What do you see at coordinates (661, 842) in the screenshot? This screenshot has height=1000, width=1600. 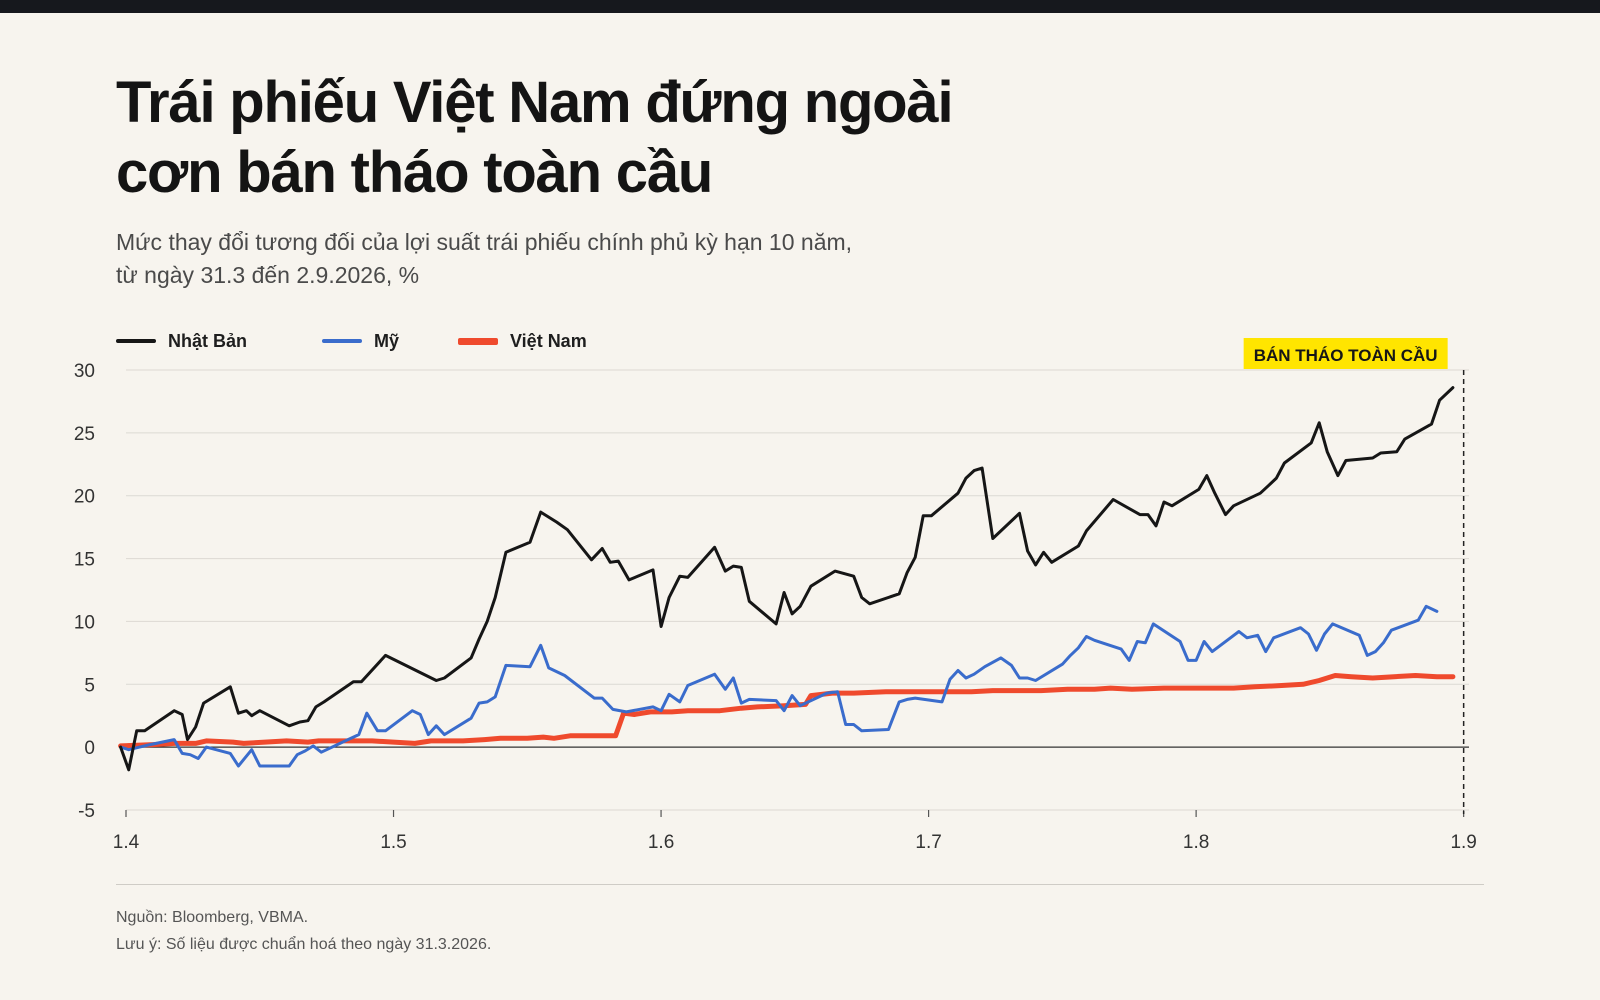 I see `x-tick-label: 1.6` at bounding box center [661, 842].